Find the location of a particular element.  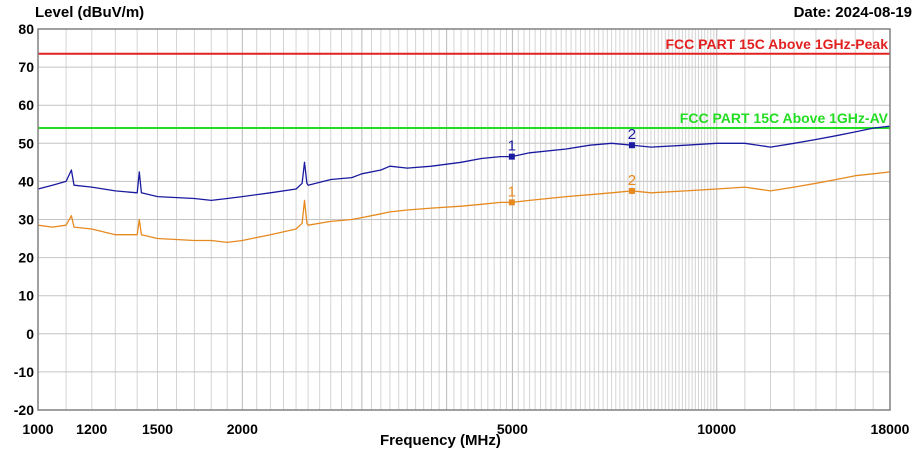

date-label: Date: 2024-08-19 is located at coordinates (852, 12).